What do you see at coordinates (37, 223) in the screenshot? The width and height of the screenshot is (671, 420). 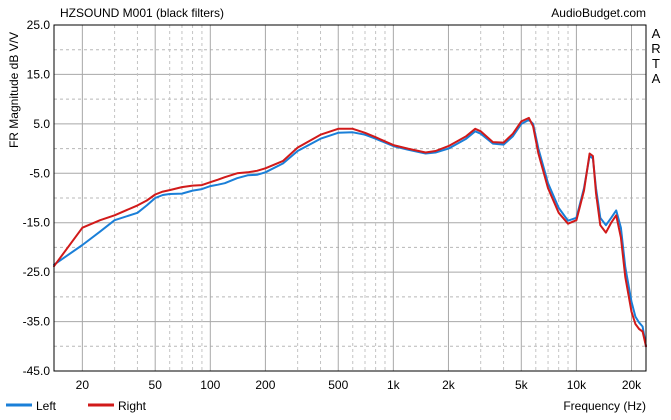 I see `y-tick-label: -15.0` at bounding box center [37, 223].